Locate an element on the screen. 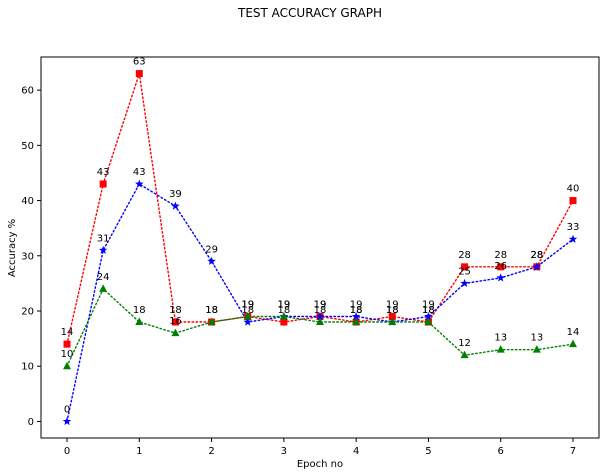  x-axis-label: Epoch no is located at coordinates (320, 464).